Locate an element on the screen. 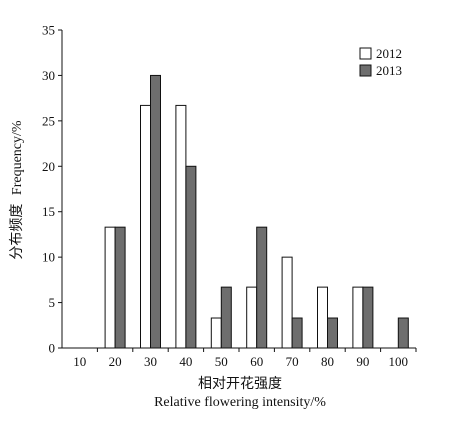 This screenshot has height=421, width=449. legend-swatch-2013 is located at coordinates (365, 70).